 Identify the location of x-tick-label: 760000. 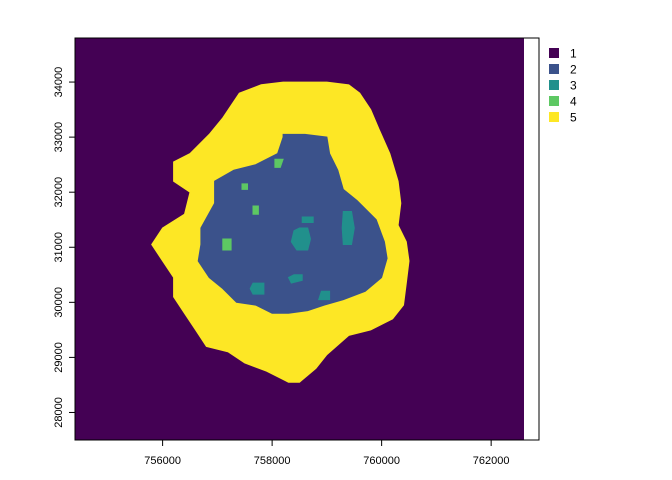
(381, 461).